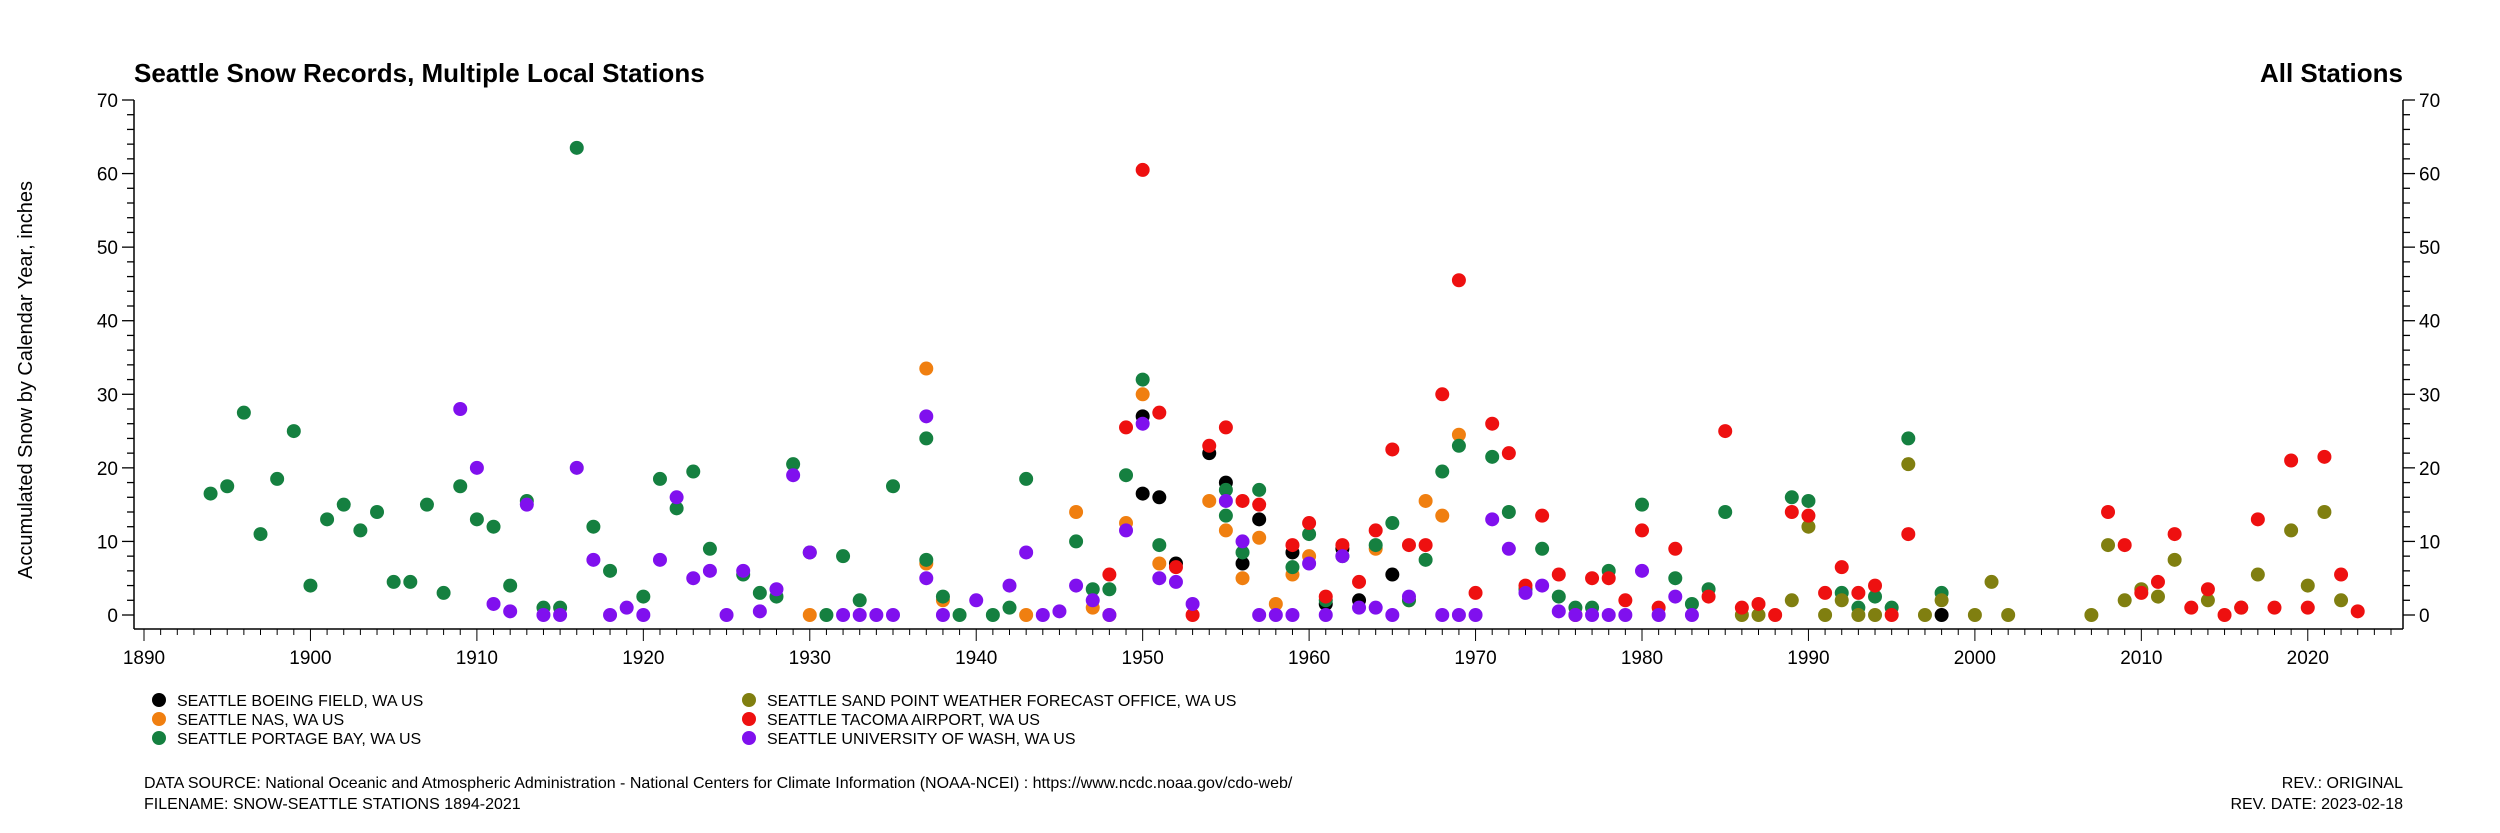  Describe the element at coordinates (107, 248) in the screenshot. I see `y-tick-label-left: 50` at that location.